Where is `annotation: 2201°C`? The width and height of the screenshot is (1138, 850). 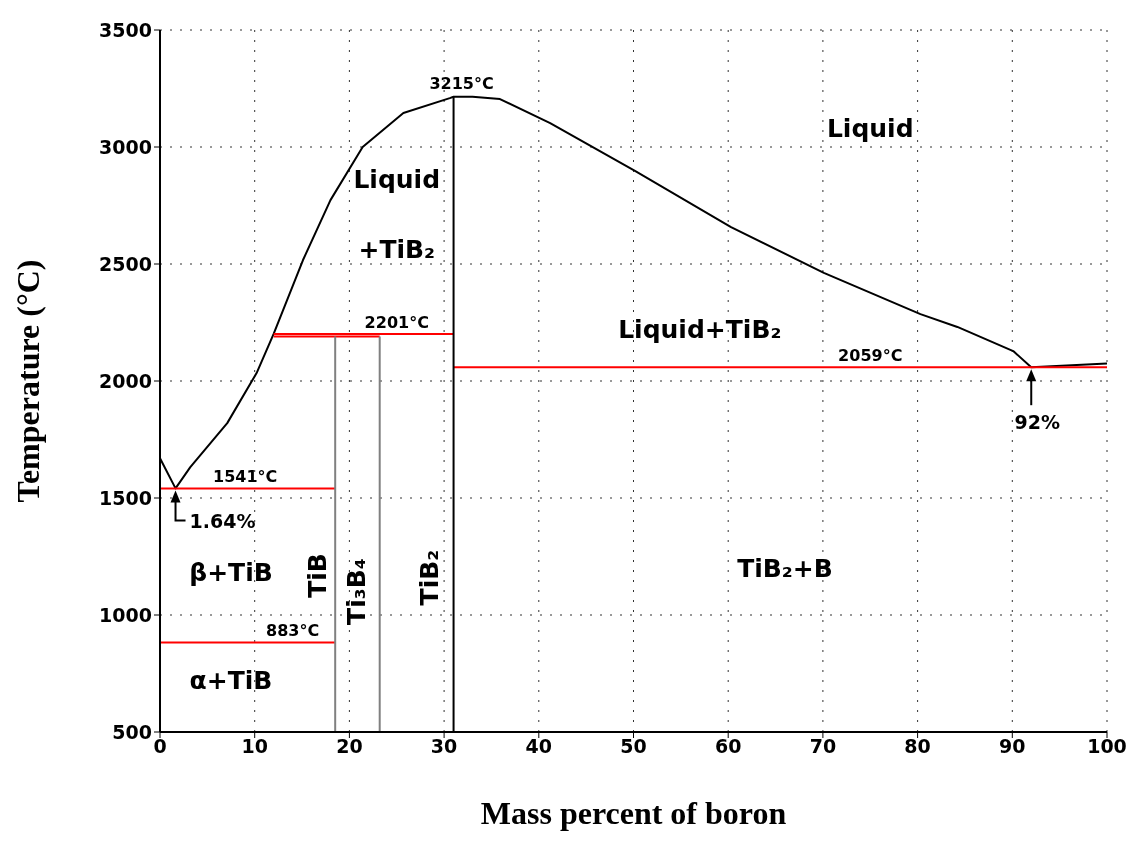
annotation: 2201°C is located at coordinates (396, 322).